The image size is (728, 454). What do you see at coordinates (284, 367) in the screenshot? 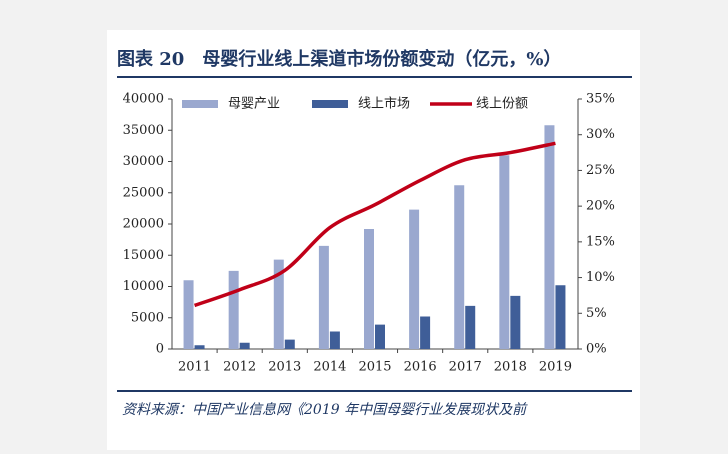
I see `x-tick-label: 2013` at bounding box center [284, 367].